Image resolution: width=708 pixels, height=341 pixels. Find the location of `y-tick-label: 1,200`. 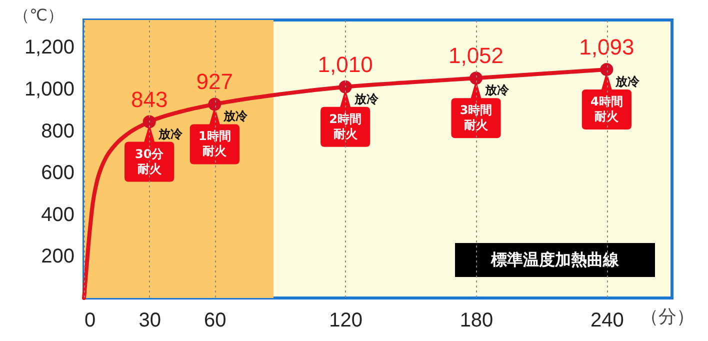

y-tick-label: 1,200 is located at coordinates (49, 47).